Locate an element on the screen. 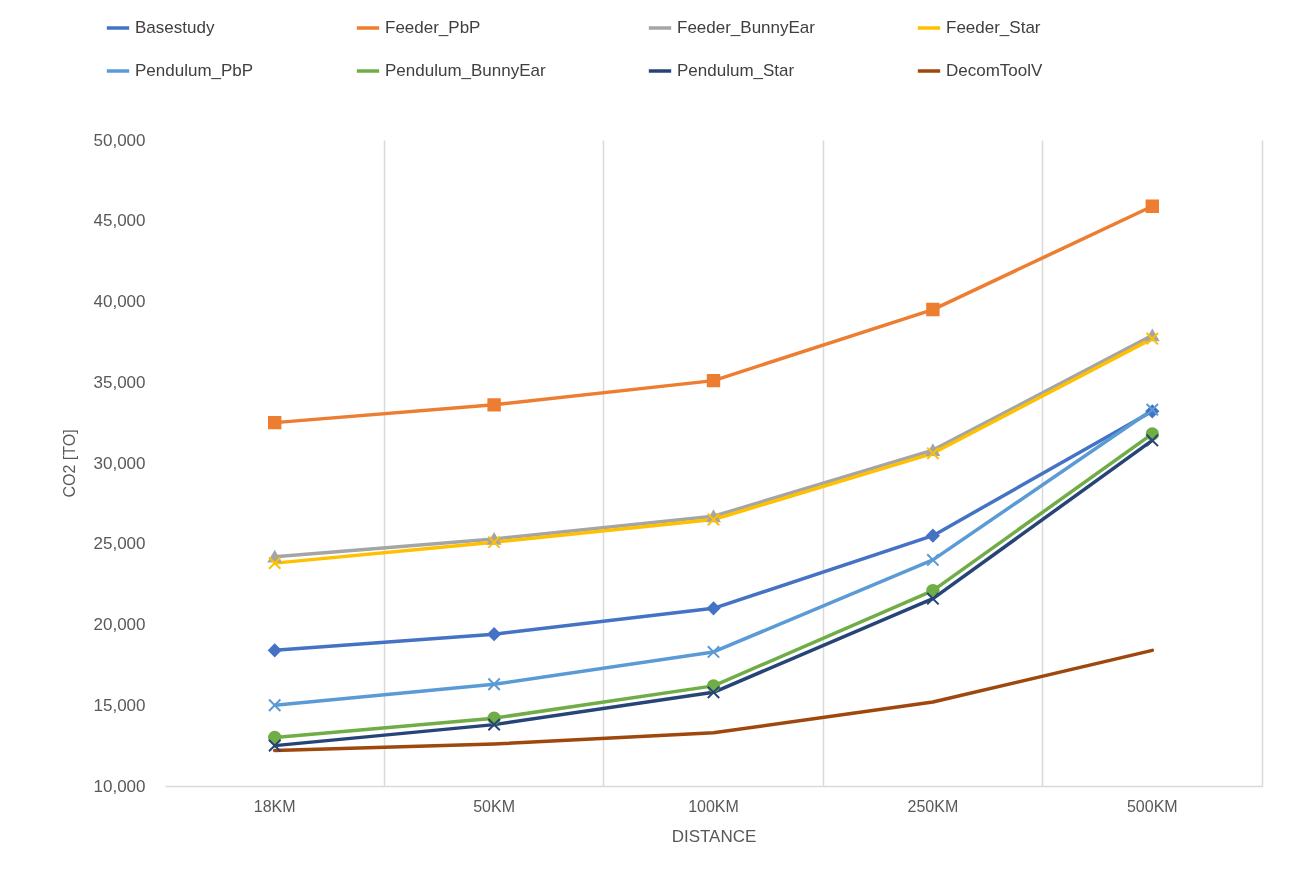 The image size is (1289, 890). y-tick-label: 30,000 is located at coordinates (119, 463).